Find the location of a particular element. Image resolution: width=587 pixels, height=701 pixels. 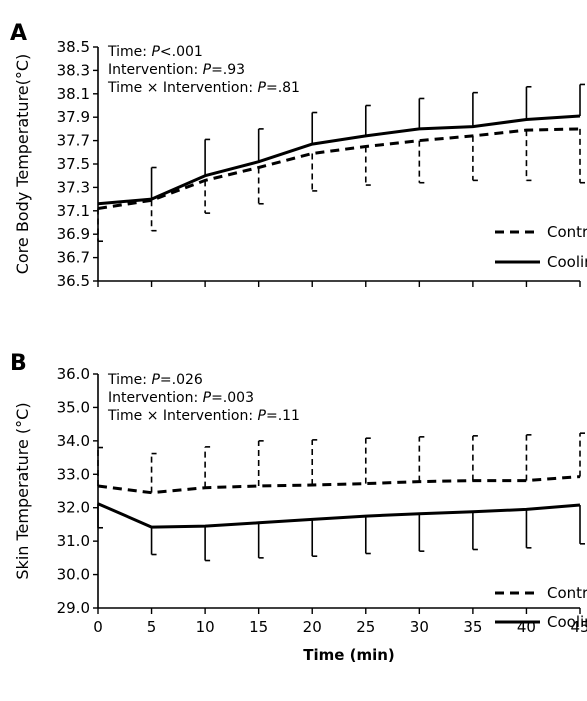

stats-annotation: Intervention: P=.93 is located at coordinates (176, 70).